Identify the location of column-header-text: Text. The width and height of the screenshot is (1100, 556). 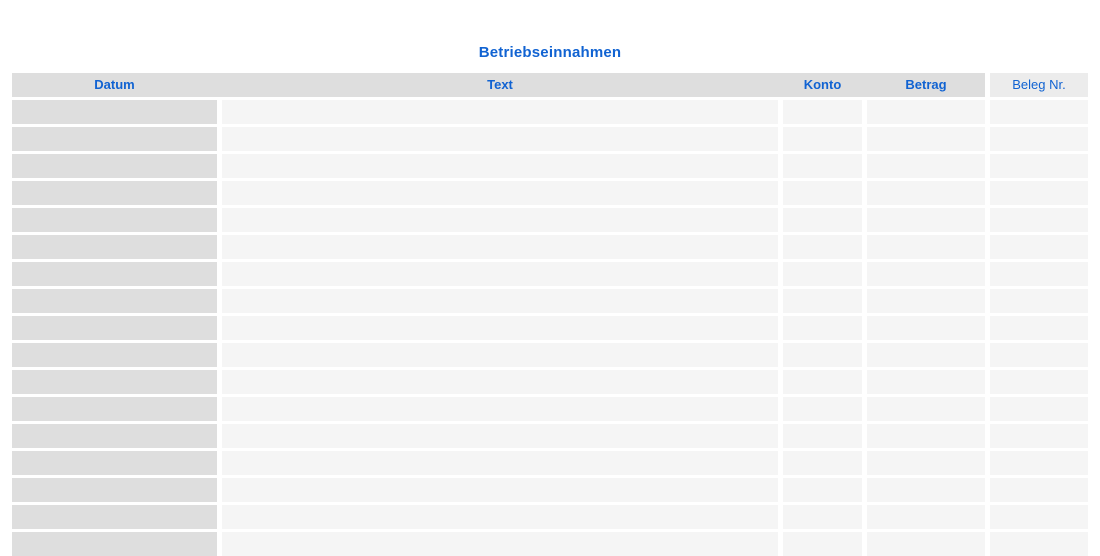
(500, 84).